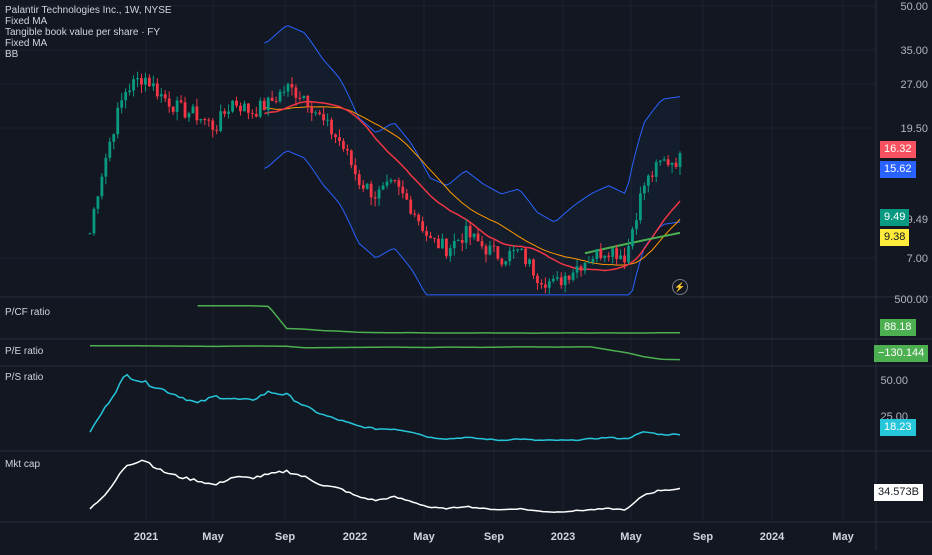 Image resolution: width=932 pixels, height=555 pixels. I want to click on legend-book-value: Tangible book value per share · FY, so click(83, 32).